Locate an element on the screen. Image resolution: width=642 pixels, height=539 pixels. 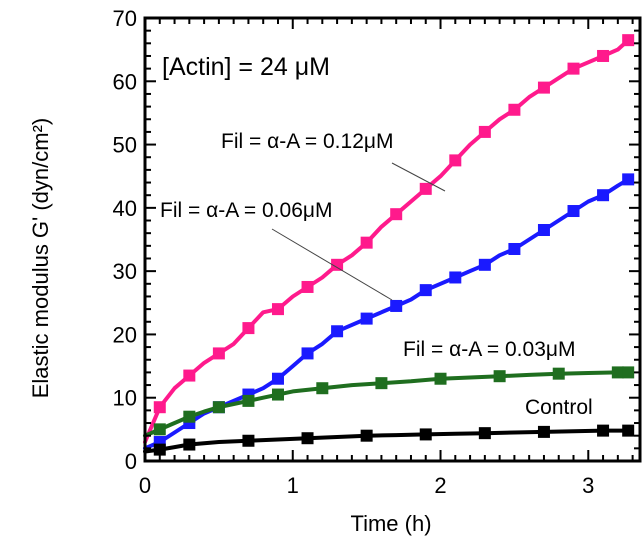
y-tick-label: 30 is located at coordinates (125, 271).